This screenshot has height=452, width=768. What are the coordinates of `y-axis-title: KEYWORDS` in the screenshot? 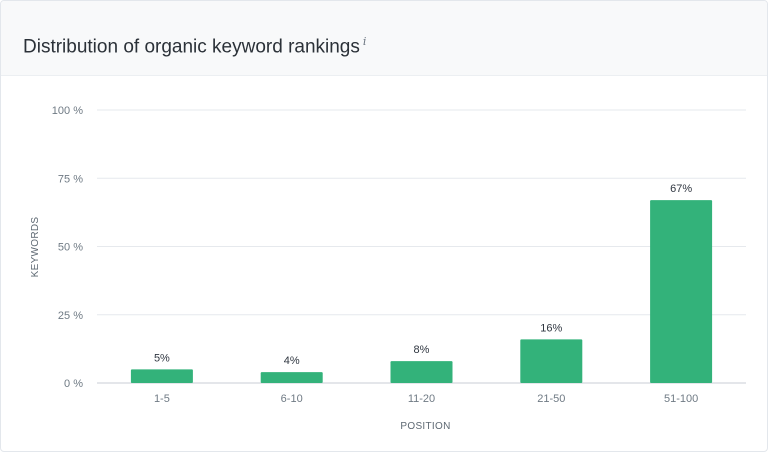 It's located at (35, 247).